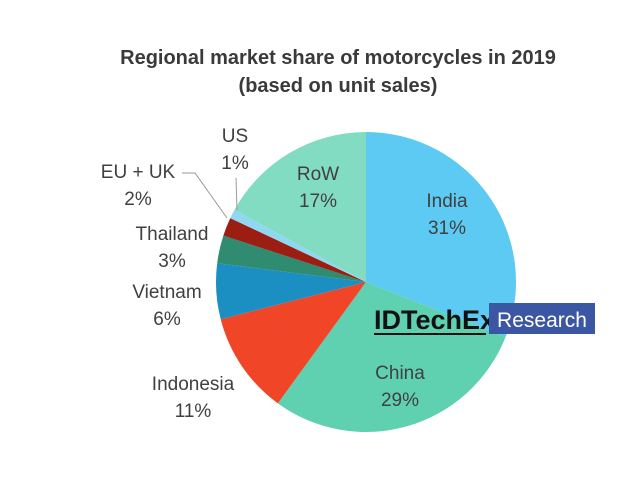 Image resolution: width=627 pixels, height=481 pixels. I want to click on value-label: 11%, so click(193, 411).